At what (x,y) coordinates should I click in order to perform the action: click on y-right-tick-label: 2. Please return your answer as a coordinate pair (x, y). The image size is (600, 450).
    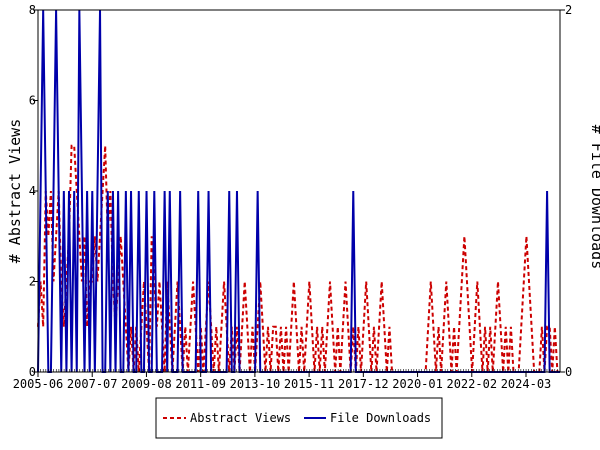
    Looking at the image, I should click on (568, 10).